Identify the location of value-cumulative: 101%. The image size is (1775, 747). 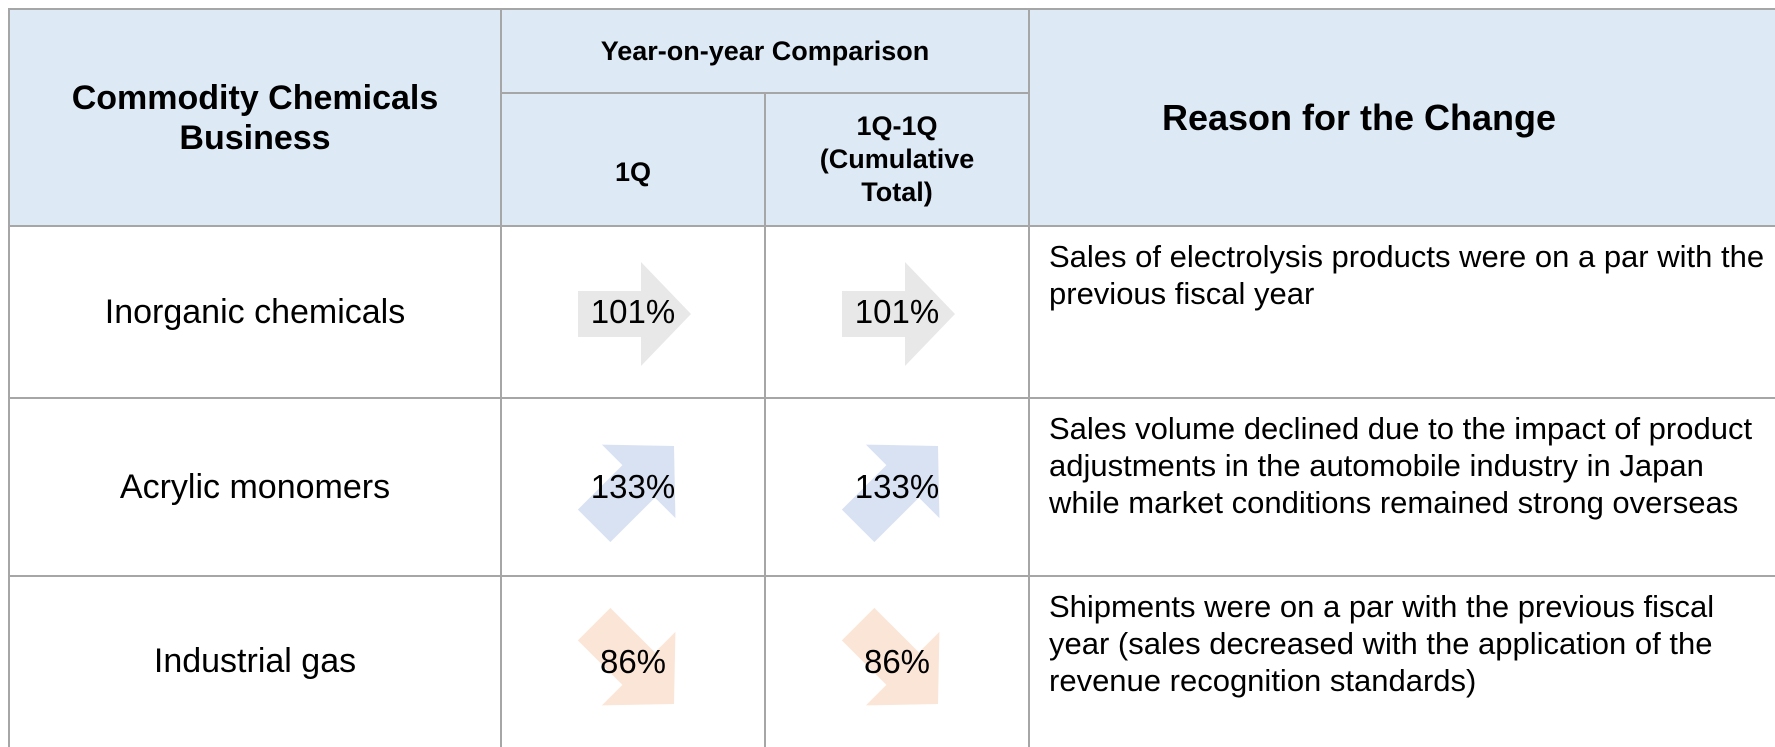
(897, 311).